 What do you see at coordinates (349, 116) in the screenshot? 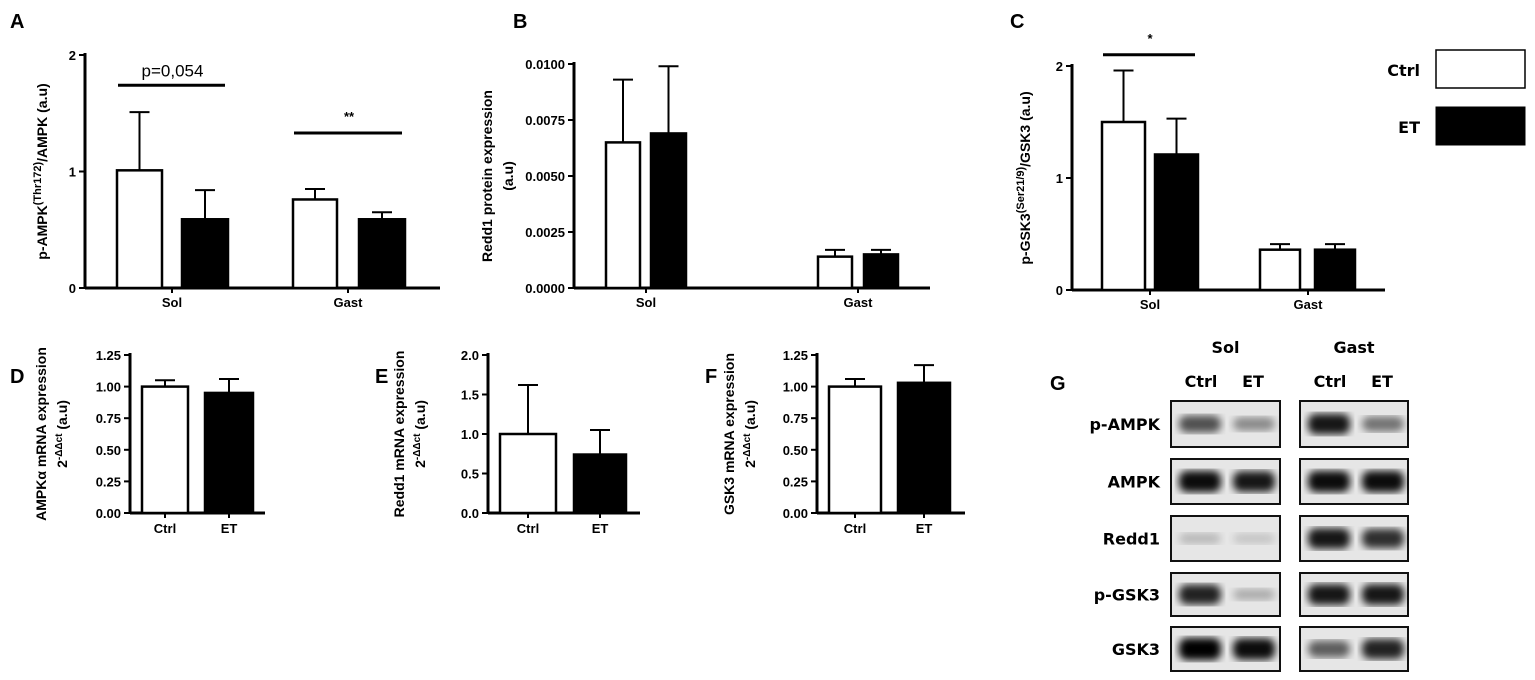
I see `significance-label: **` at bounding box center [349, 116].